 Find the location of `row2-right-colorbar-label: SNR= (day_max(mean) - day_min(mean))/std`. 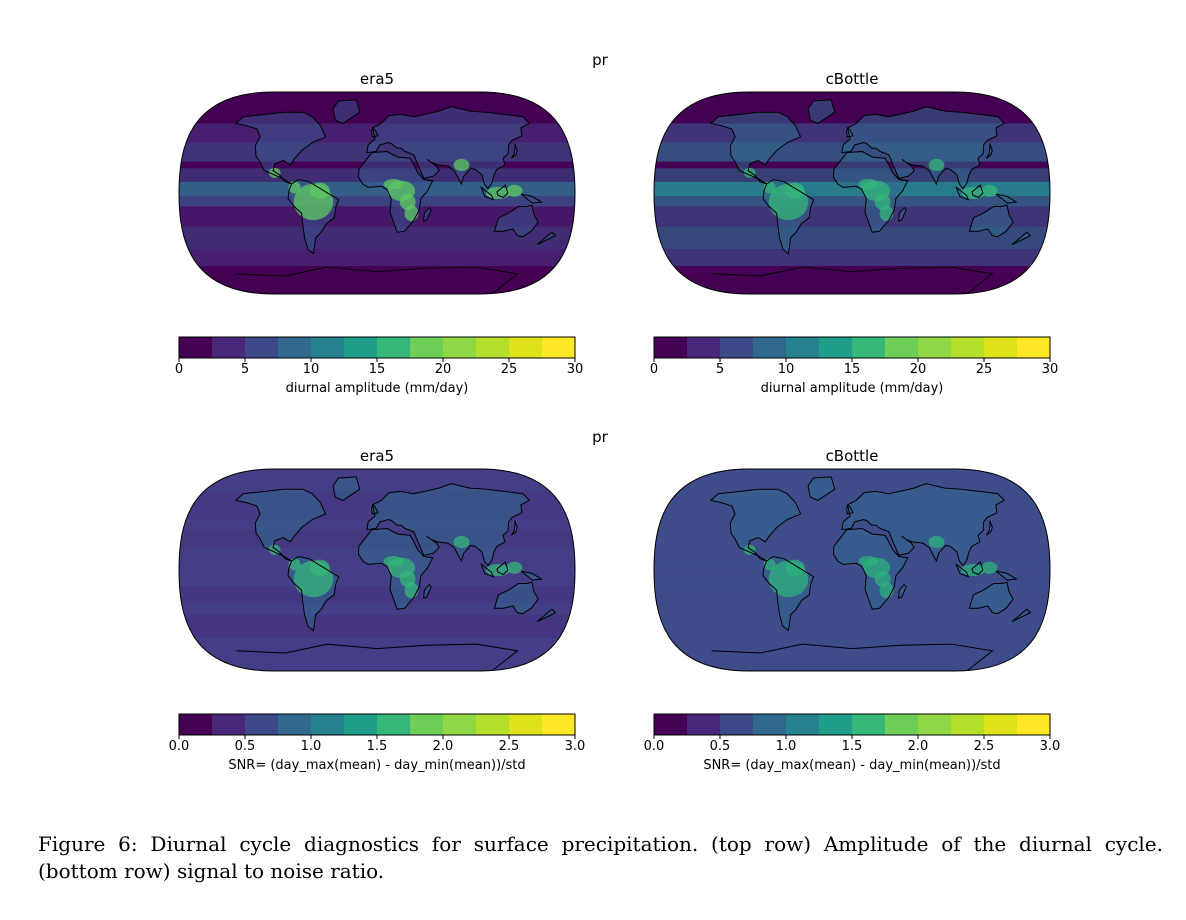

row2-right-colorbar-label: SNR= (day_max(mean) - day_min(mean))/std is located at coordinates (852, 765).